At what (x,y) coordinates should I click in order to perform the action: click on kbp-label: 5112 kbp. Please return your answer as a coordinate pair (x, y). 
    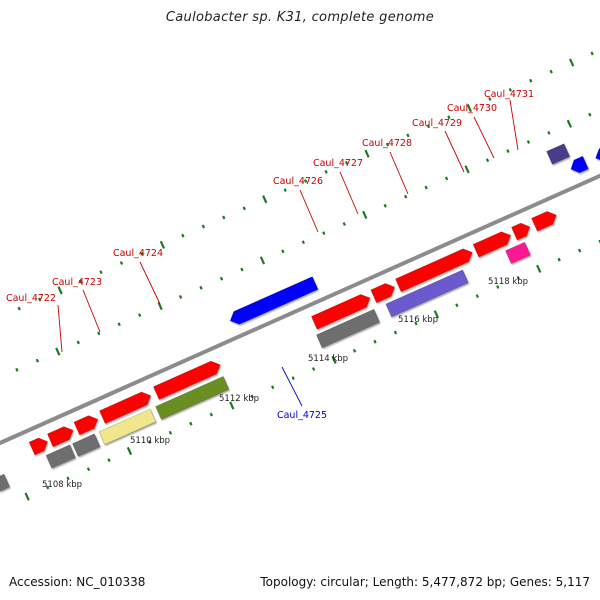
    Looking at the image, I should click on (239, 399).